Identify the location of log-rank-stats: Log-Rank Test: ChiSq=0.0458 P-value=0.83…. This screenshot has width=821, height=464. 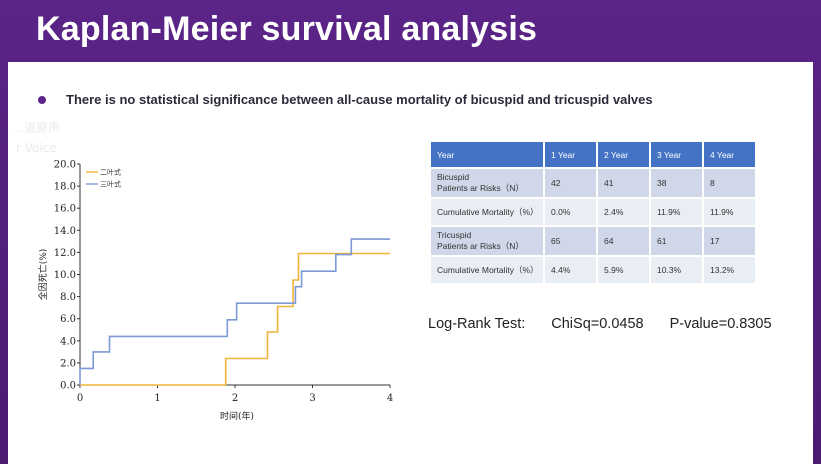
(613, 324).